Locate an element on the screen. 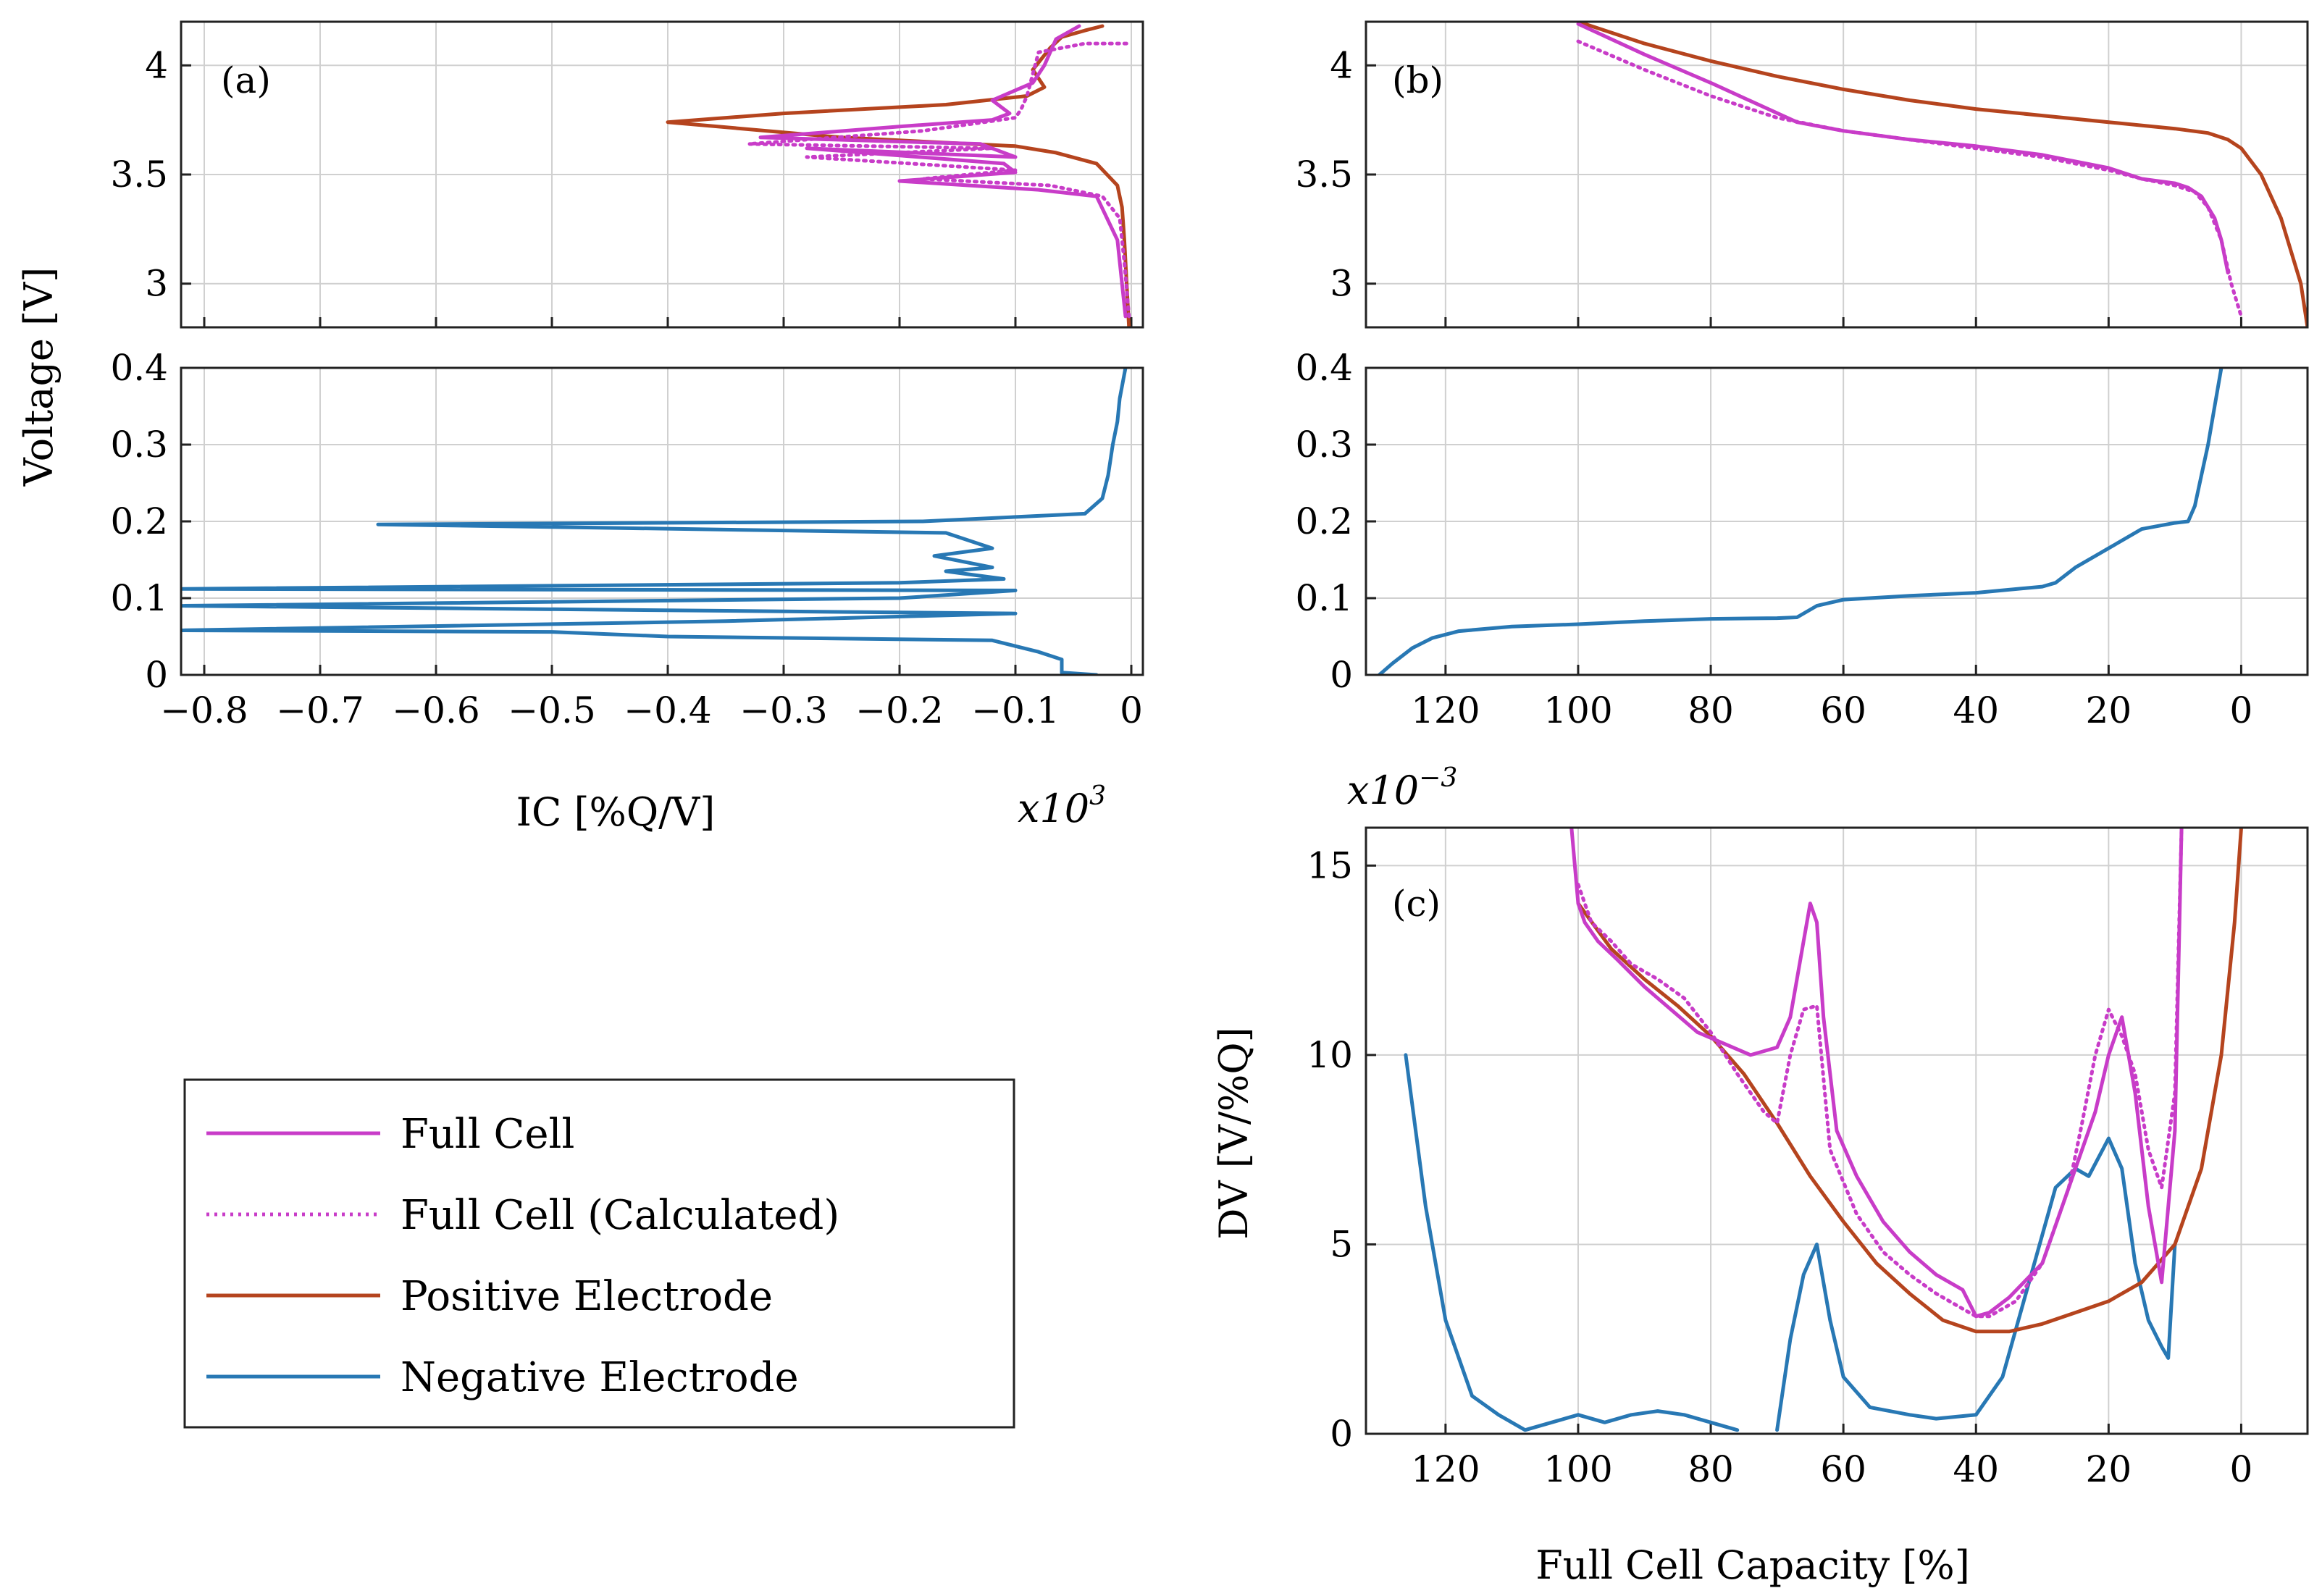 This screenshot has width=2322, height=1596. x-tick-label: −0.2 is located at coordinates (899, 710).